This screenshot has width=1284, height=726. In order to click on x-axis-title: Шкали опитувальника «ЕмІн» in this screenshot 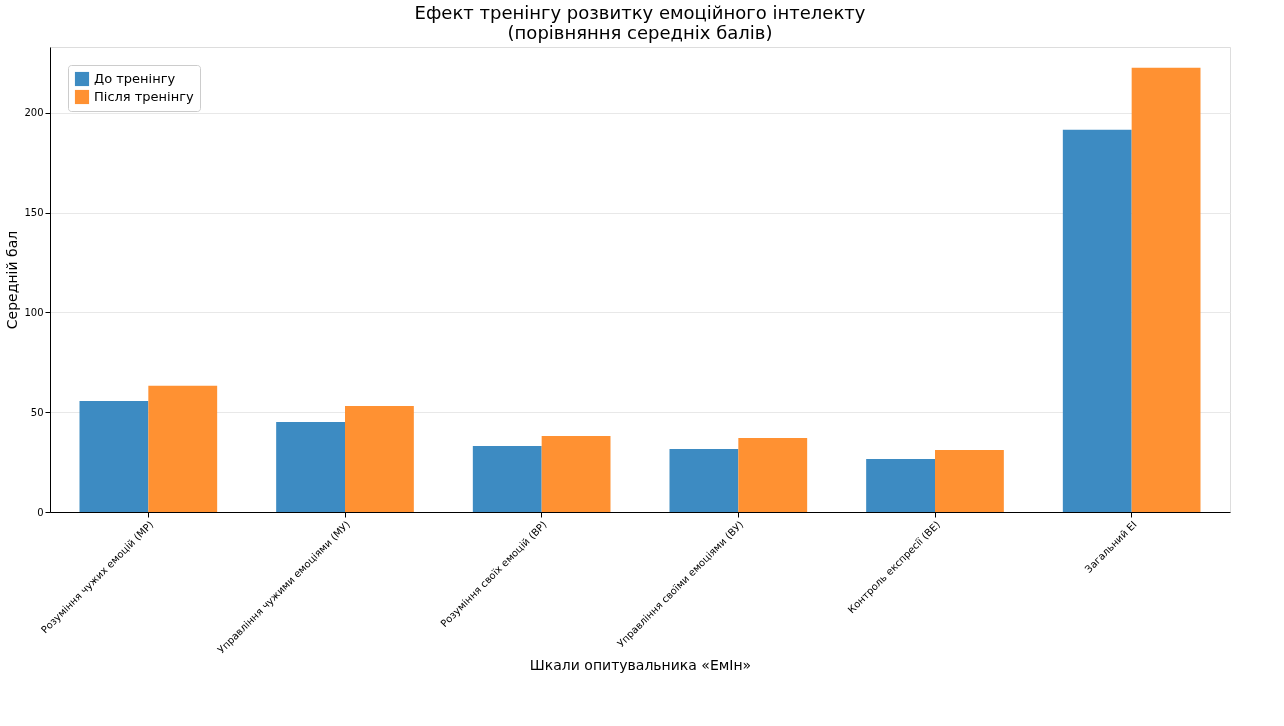, I will do `click(640, 665)`.